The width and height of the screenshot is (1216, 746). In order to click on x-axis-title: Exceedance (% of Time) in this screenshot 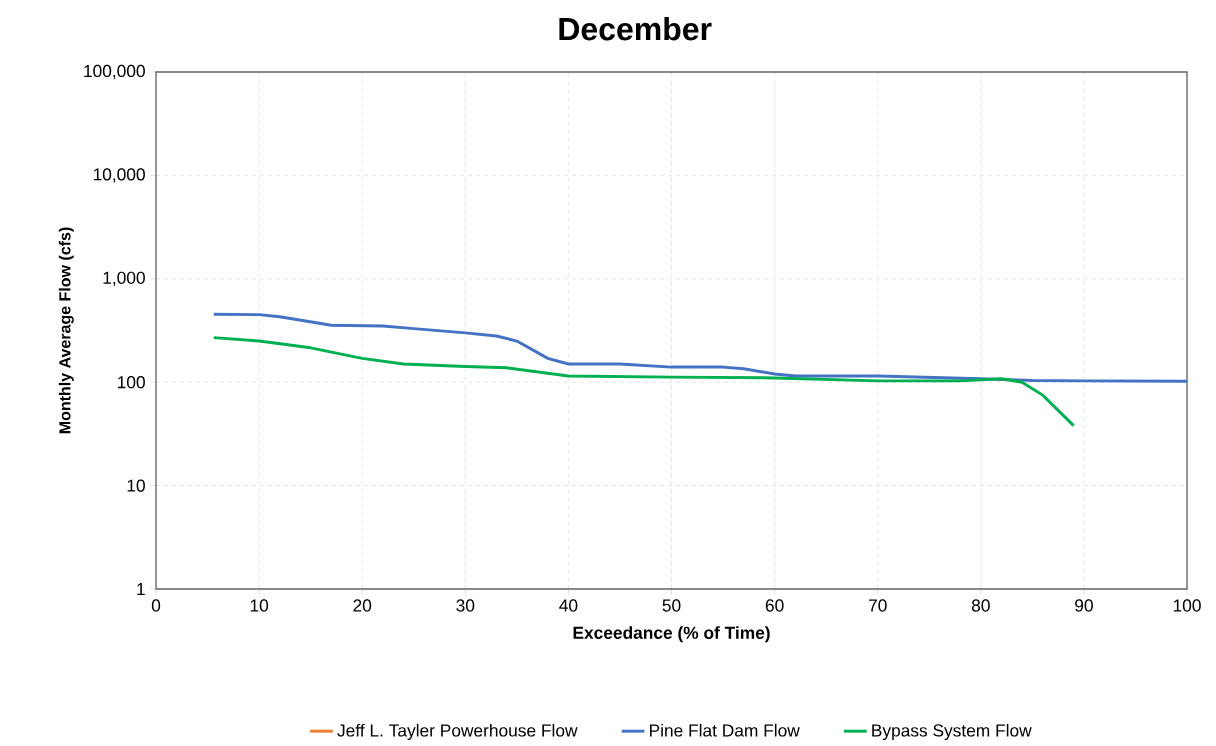, I will do `click(671, 634)`.